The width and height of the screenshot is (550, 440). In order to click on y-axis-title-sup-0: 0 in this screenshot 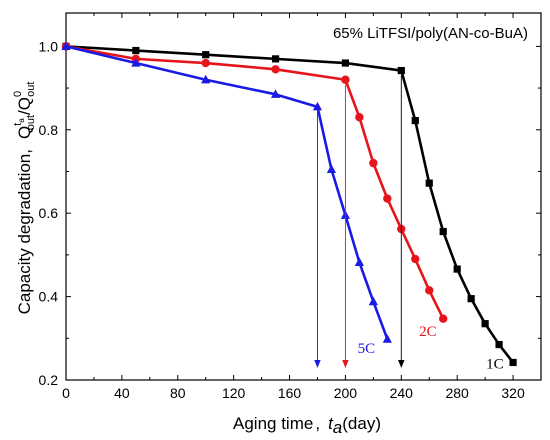, I will do `click(18, 94)`.